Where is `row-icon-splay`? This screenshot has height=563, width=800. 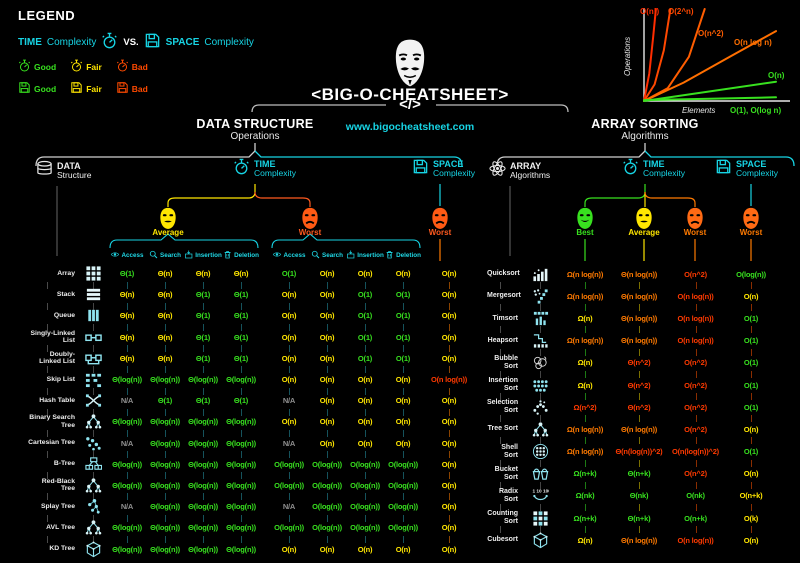
row-icon-splay is located at coordinates (93, 510).